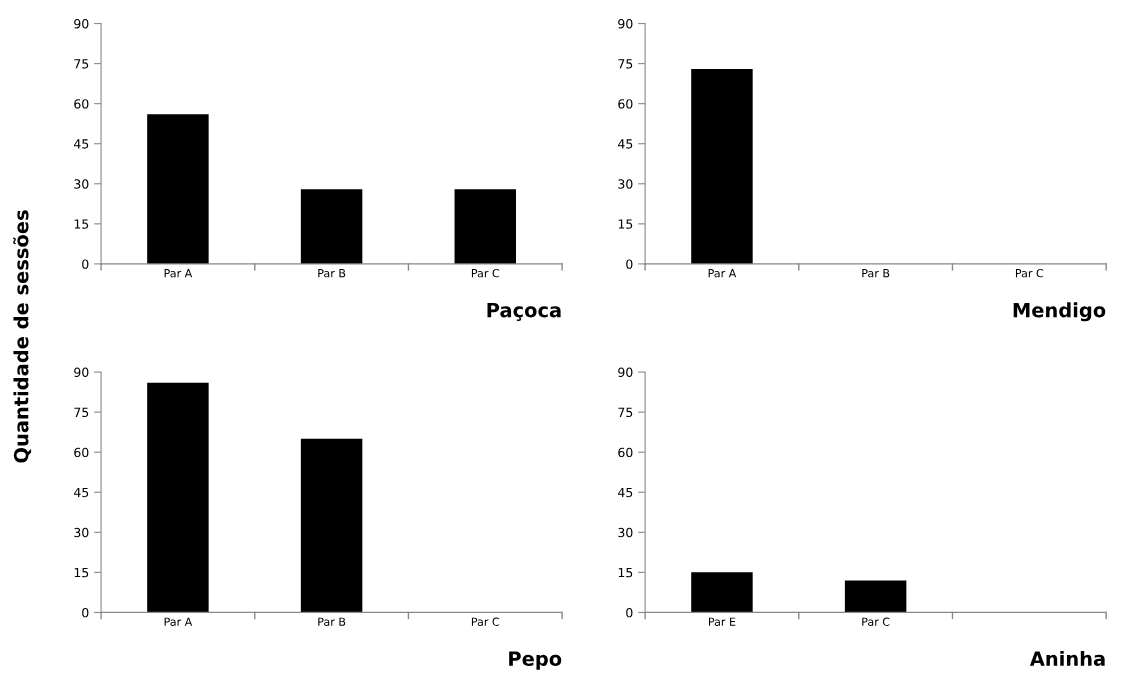 The width and height of the screenshot is (1123, 673). Describe the element at coordinates (22, 336) in the screenshot. I see `y-axis-title: Quantidade de sessões` at that location.